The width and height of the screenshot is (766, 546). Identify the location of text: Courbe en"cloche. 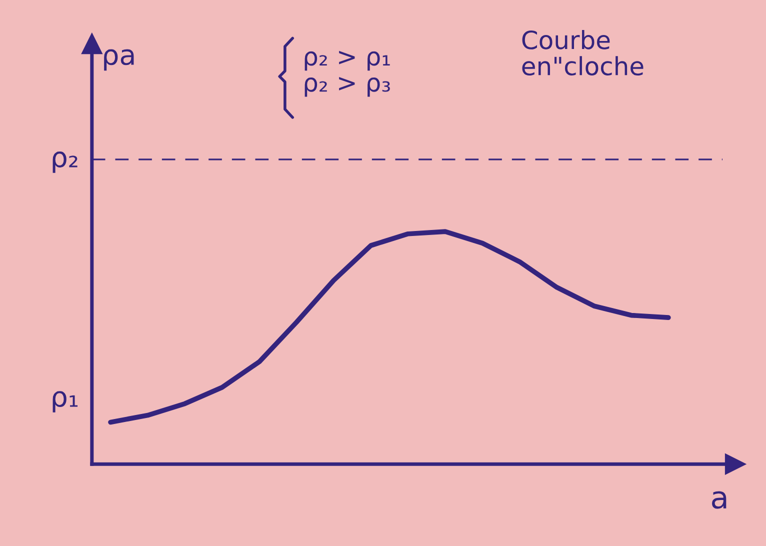
(583, 53).